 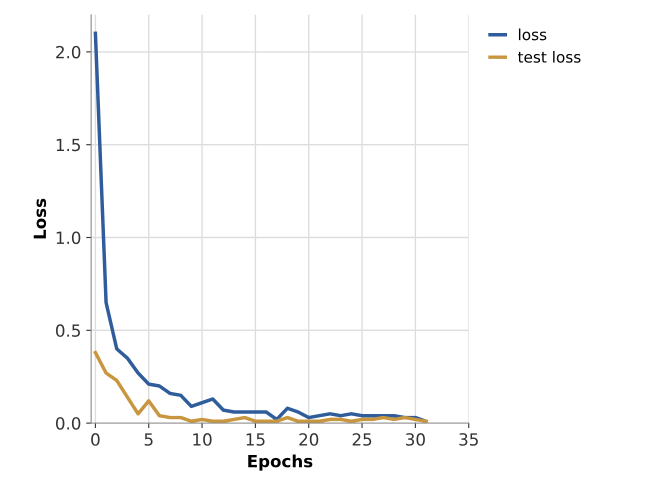 What do you see at coordinates (68, 423) in the screenshot?
I see `y-tick-label: 0.0` at bounding box center [68, 423].